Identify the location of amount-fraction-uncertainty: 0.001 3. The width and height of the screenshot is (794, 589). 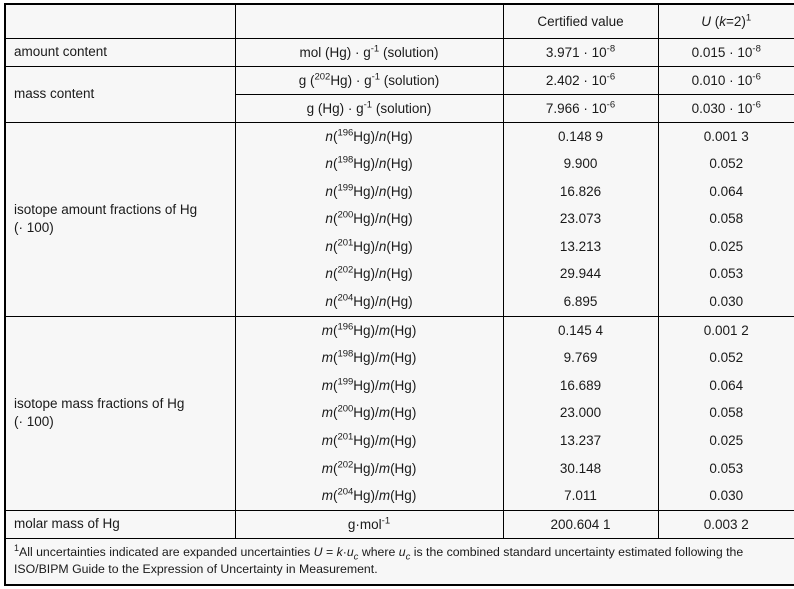
(726, 136).